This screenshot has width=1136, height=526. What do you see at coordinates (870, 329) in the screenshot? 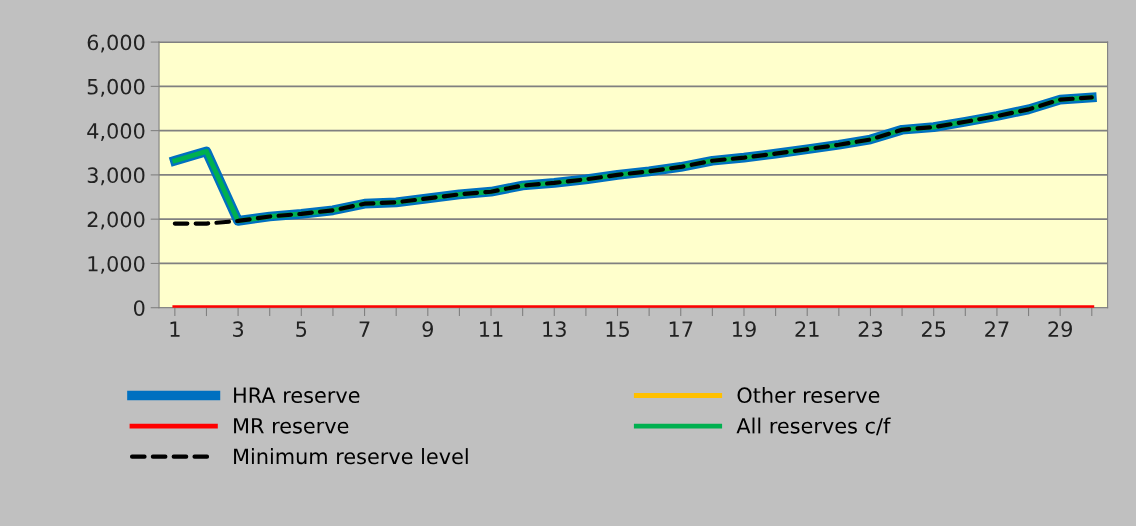
I see `x-tick-label: 23` at bounding box center [870, 329].